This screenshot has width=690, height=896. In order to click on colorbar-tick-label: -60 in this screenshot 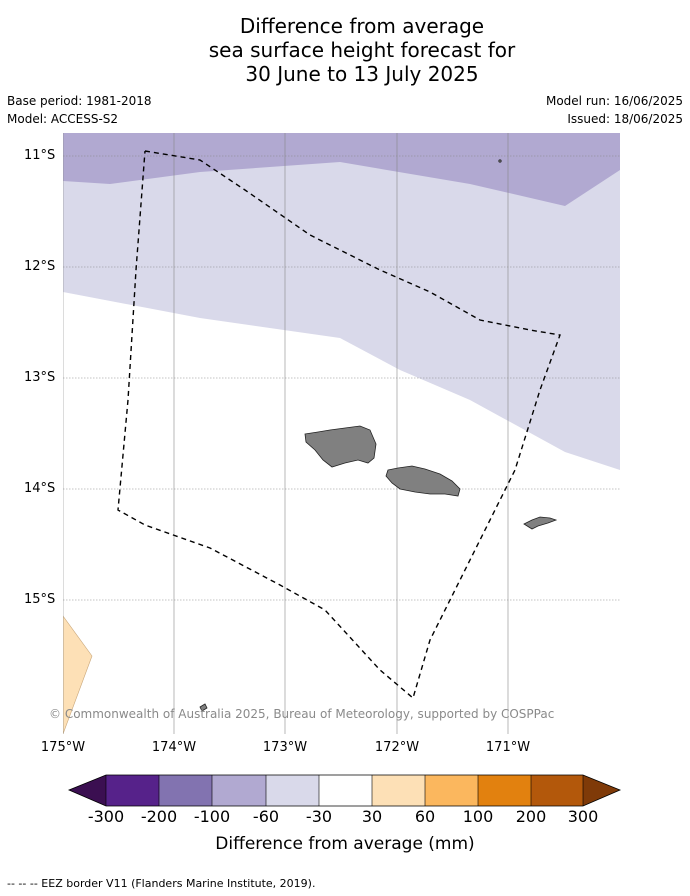, I will do `click(266, 816)`.